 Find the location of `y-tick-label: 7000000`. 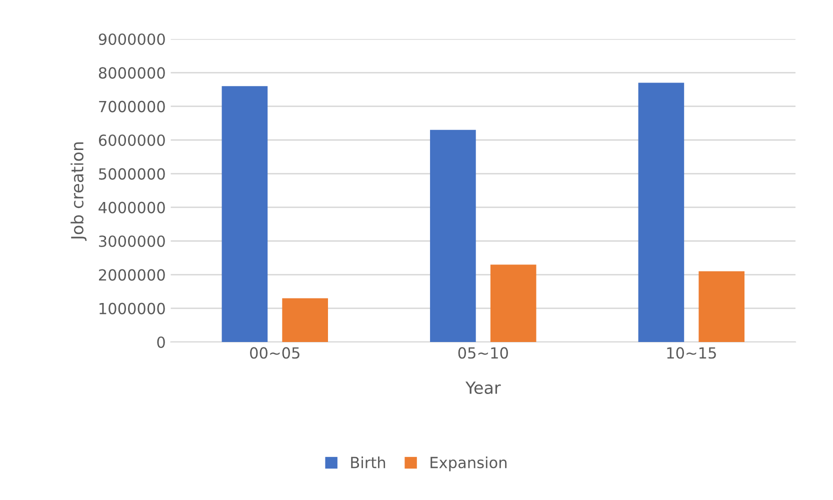

y-tick-label: 7000000 is located at coordinates (132, 106).